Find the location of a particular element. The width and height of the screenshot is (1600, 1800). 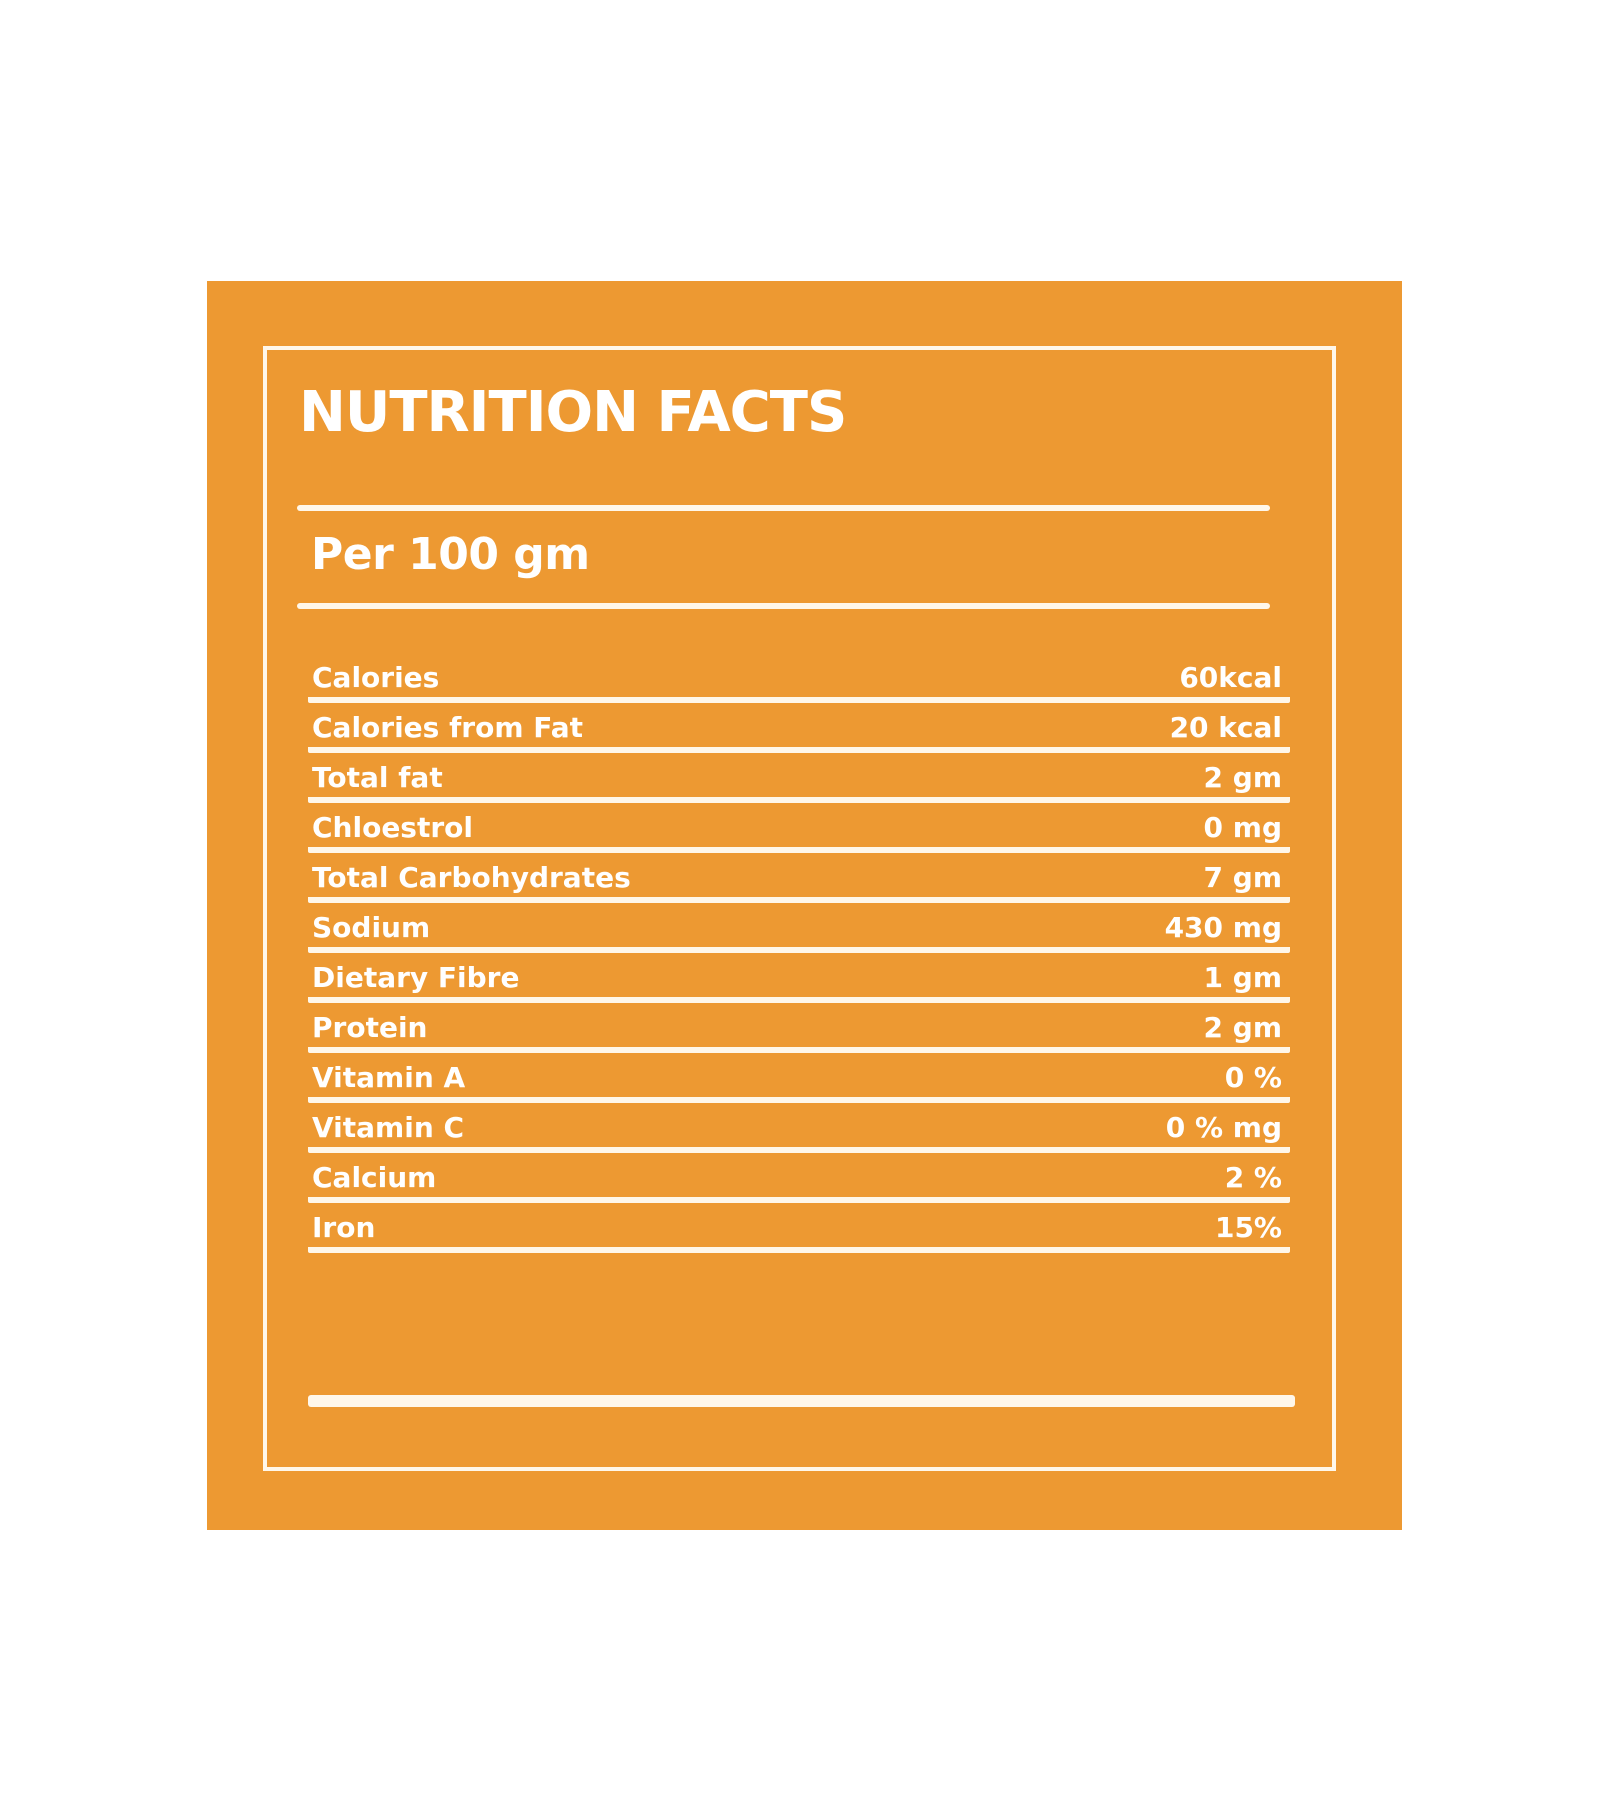

nutrient-value: 0 % mg is located at coordinates (1223, 1127).